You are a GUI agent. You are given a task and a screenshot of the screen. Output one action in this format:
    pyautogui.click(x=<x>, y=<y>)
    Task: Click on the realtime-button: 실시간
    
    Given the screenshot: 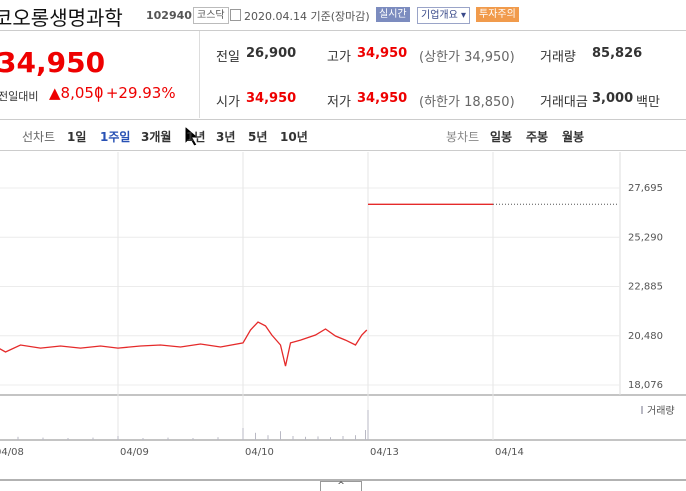 What is the action you would take?
    pyautogui.click(x=393, y=14)
    